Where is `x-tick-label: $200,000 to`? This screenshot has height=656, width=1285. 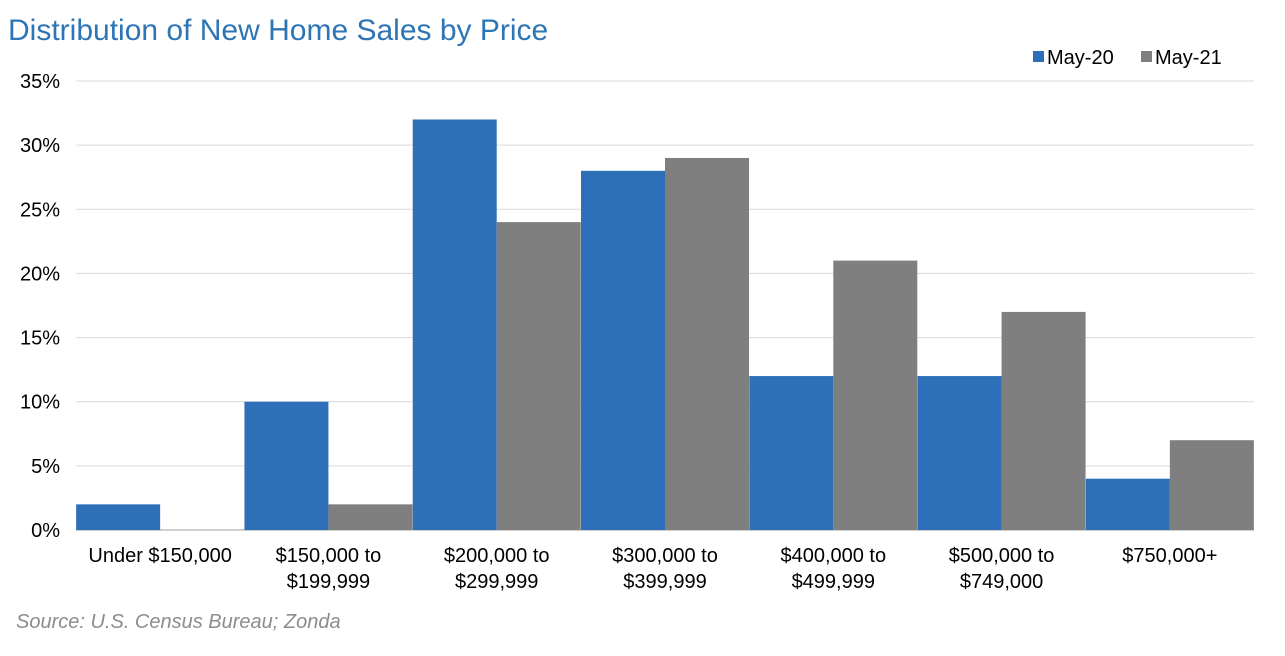 x-tick-label: $200,000 to is located at coordinates (497, 556).